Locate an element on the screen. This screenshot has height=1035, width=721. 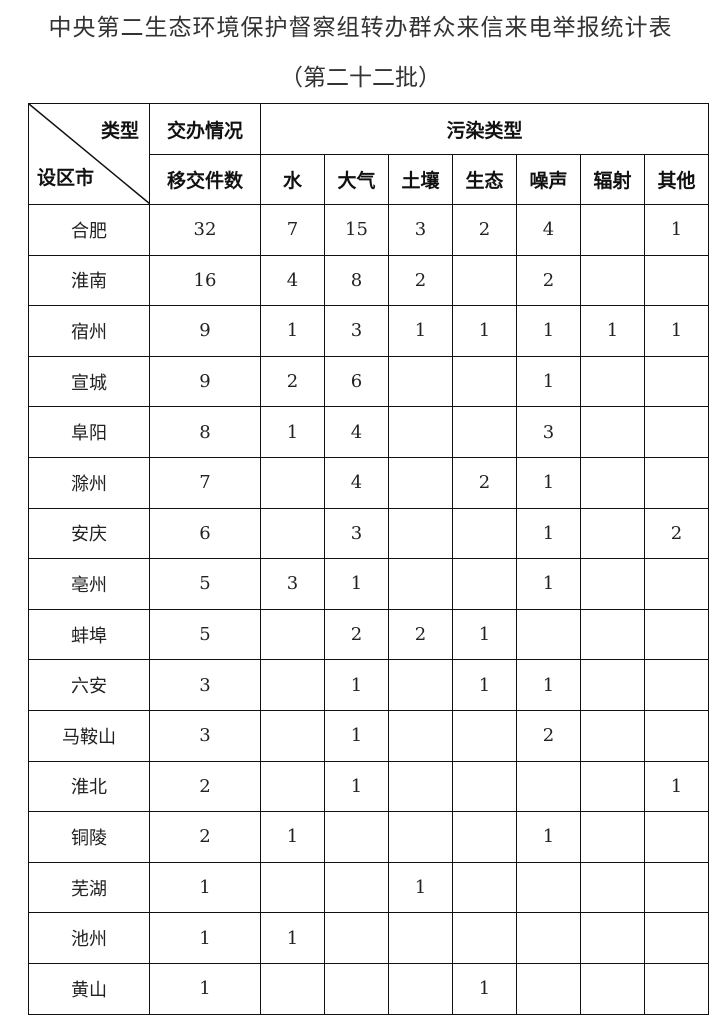
city-cell: 滁州 is located at coordinates (89, 482).